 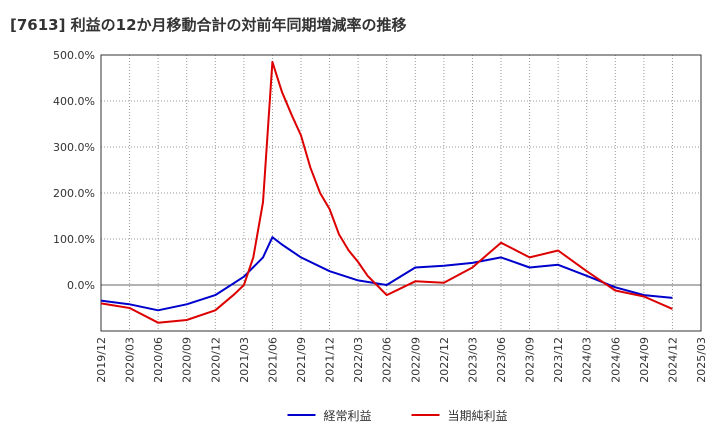 I want to click on x-tick-label: 2019/12, so click(x=101, y=360).